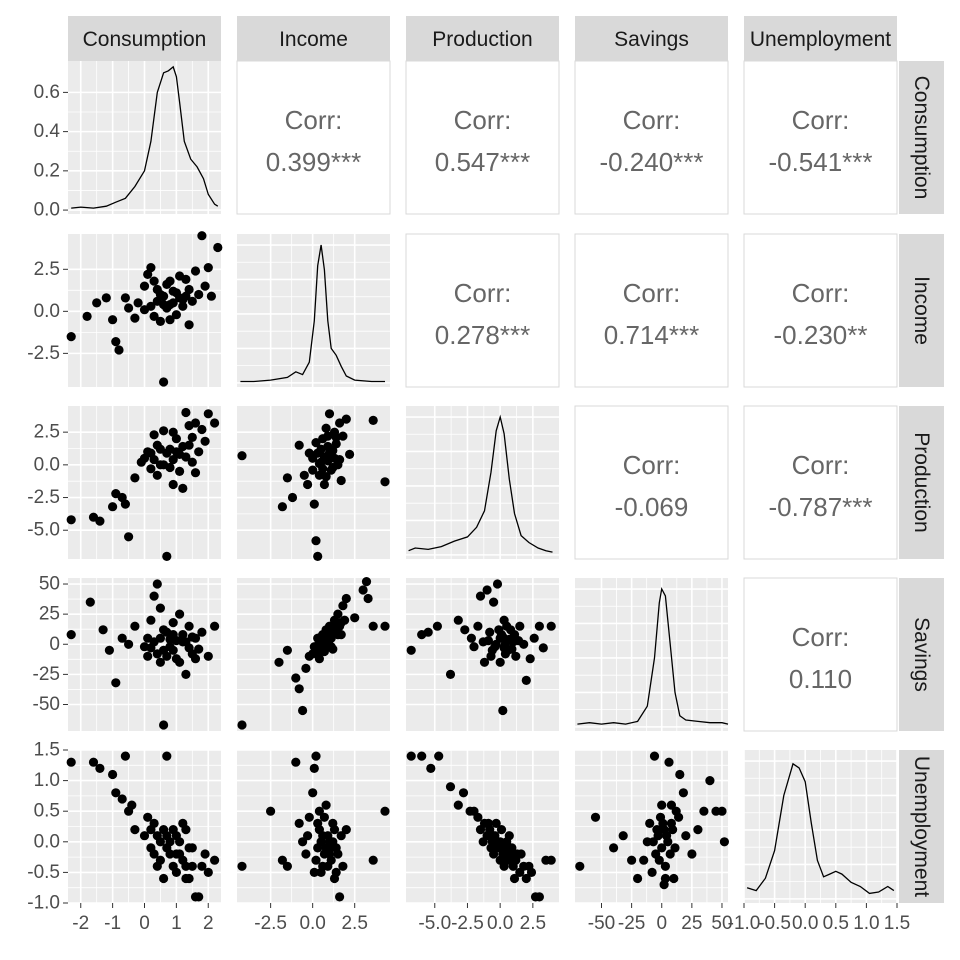 The height and width of the screenshot is (960, 960). Describe the element at coordinates (721, 923) in the screenshot. I see `x-tick-label: 50` at that location.